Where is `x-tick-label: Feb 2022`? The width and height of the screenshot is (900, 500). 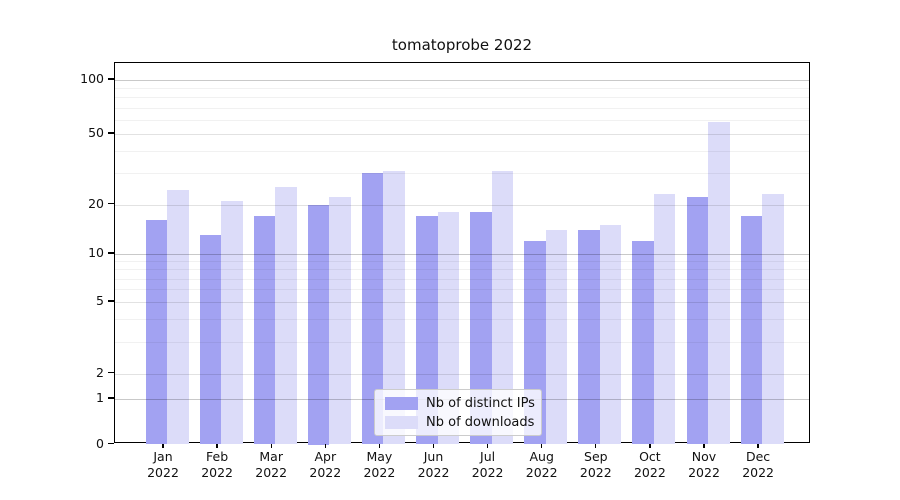
x-tick-label: Feb 2022 is located at coordinates (217, 465).